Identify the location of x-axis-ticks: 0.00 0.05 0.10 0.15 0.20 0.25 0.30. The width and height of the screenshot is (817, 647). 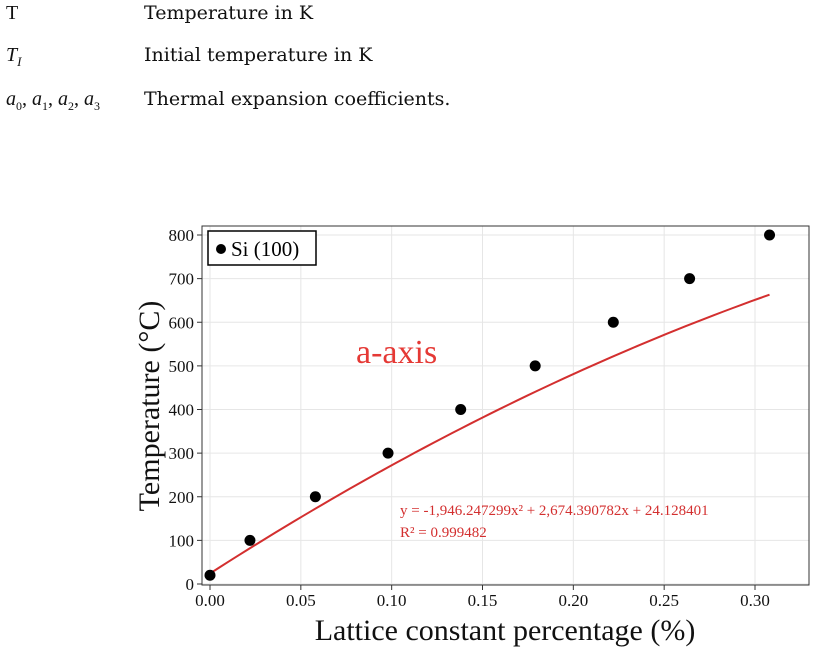
(482, 597).